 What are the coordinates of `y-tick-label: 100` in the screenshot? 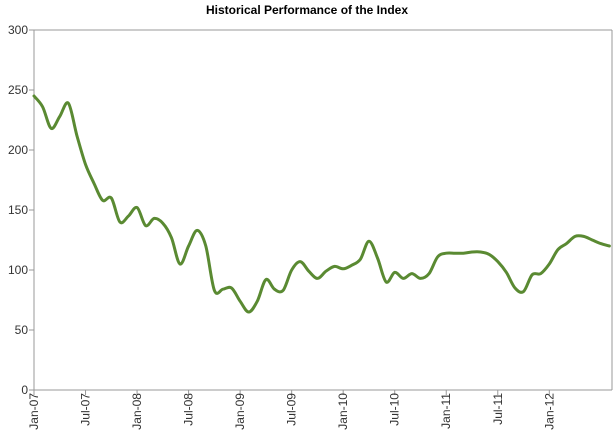 It's located at (18, 270).